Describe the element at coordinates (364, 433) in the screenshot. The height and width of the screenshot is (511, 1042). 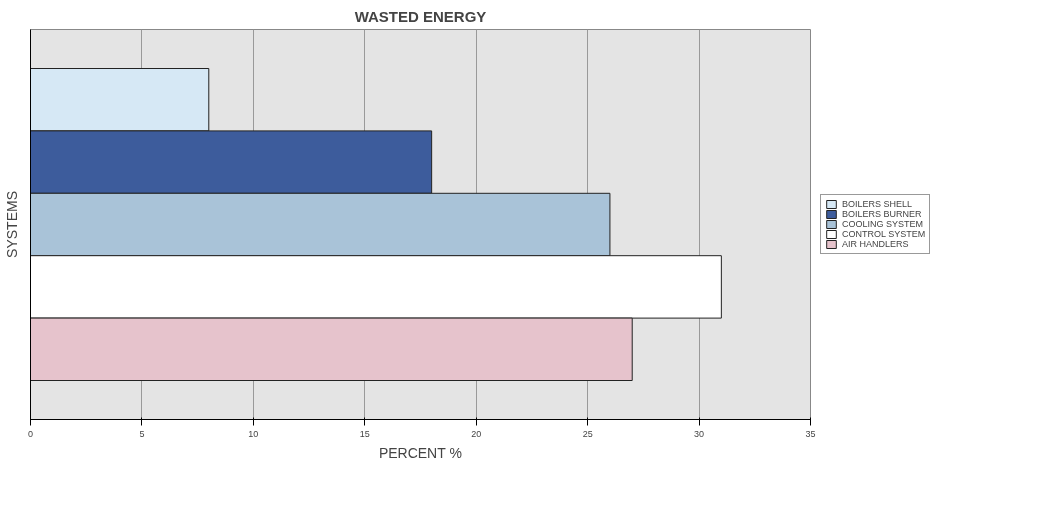
I see `x-tick-label: 15` at that location.